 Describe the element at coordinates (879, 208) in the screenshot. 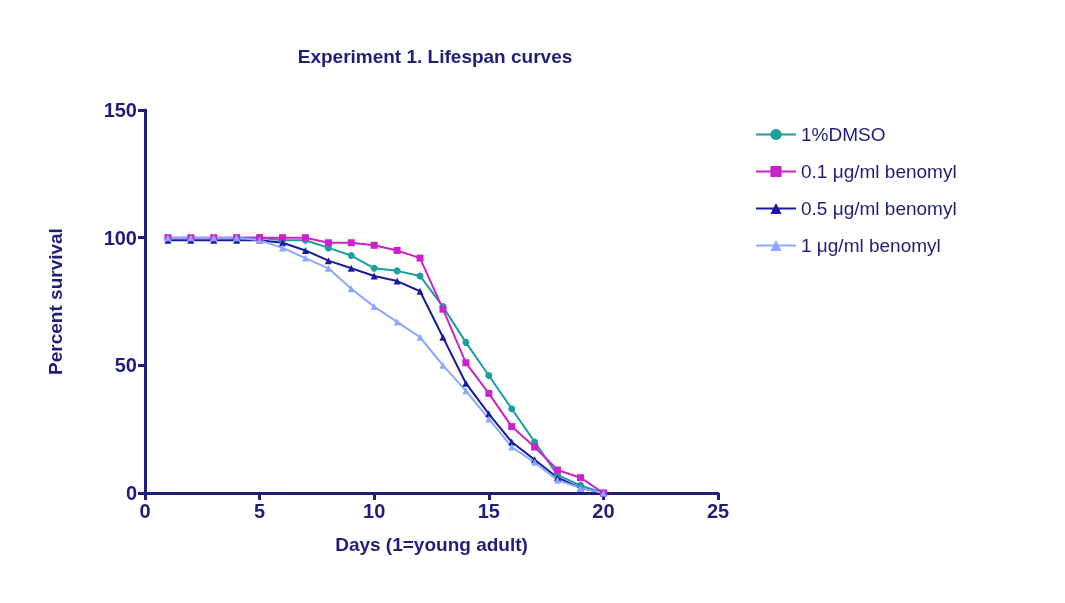

I see `legend-label: 0.5 μg/ml benomyl` at that location.